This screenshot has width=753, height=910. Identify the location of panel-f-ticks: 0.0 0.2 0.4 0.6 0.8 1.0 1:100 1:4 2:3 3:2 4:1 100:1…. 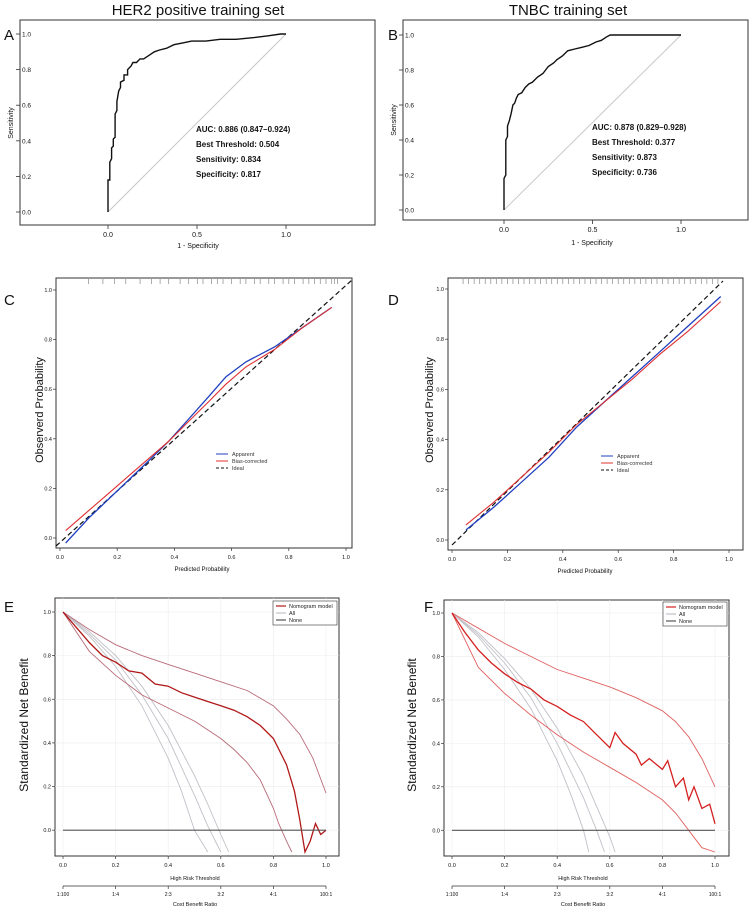
(576, 754).